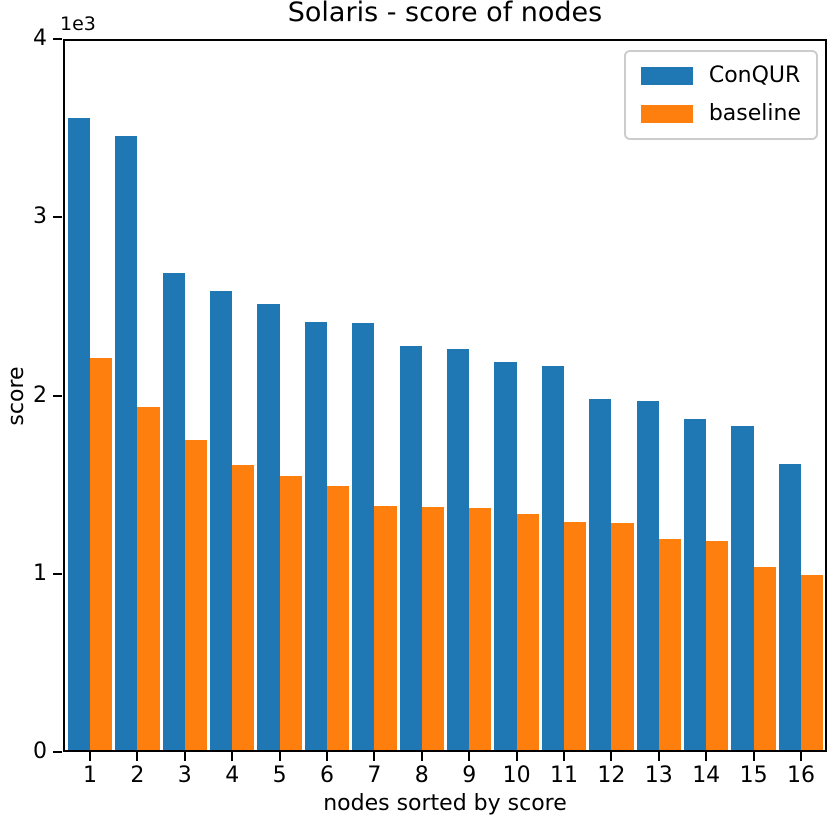 Image resolution: width=830 pixels, height=828 pixels. What do you see at coordinates (666, 76) in the screenshot?
I see `legend-swatch-conqur` at bounding box center [666, 76].